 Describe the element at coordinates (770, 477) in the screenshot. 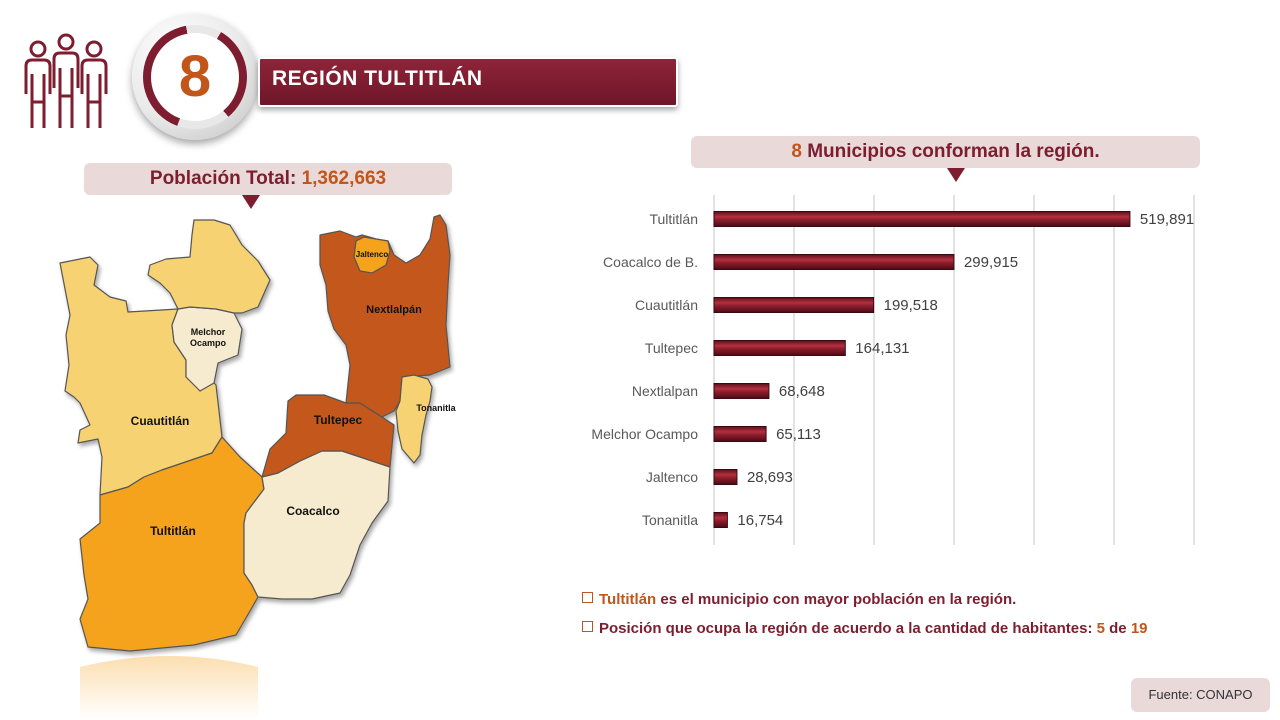

I see `chart-value-label: 28,693` at that location.